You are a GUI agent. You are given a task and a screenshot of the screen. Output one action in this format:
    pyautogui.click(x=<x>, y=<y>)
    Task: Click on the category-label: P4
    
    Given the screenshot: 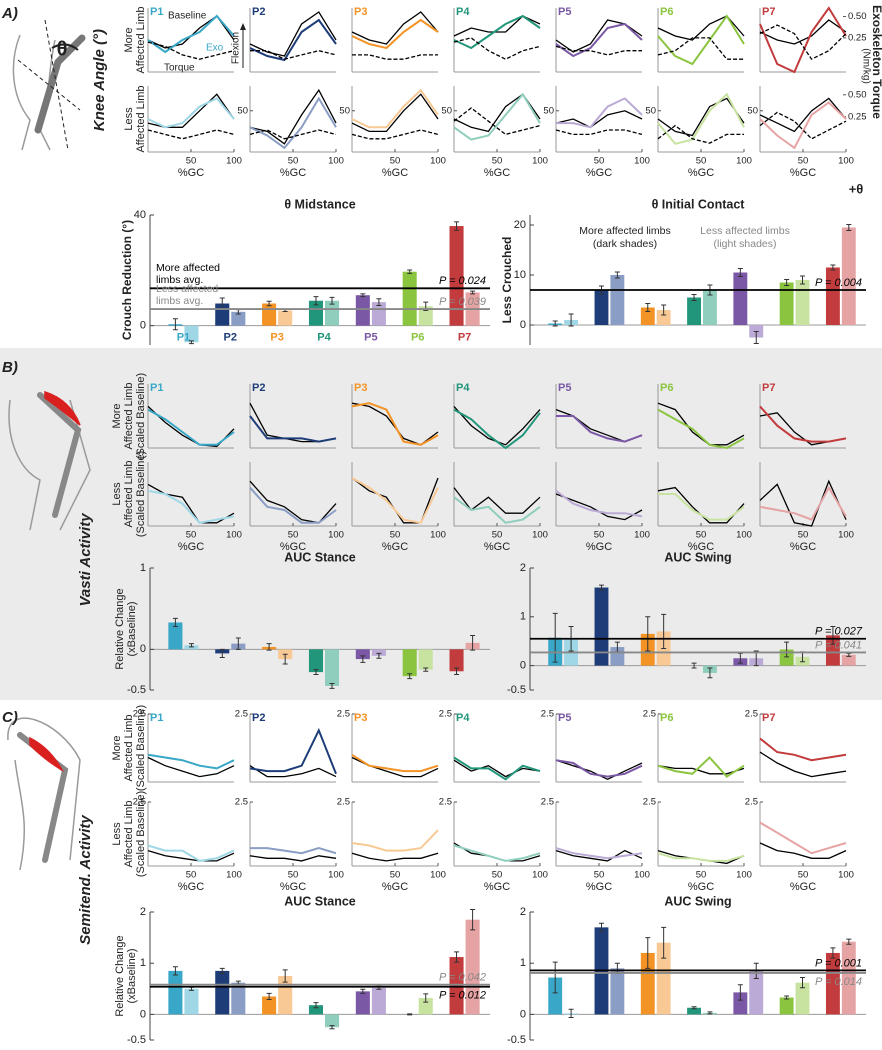 What is the action you would take?
    pyautogui.click(x=324, y=338)
    